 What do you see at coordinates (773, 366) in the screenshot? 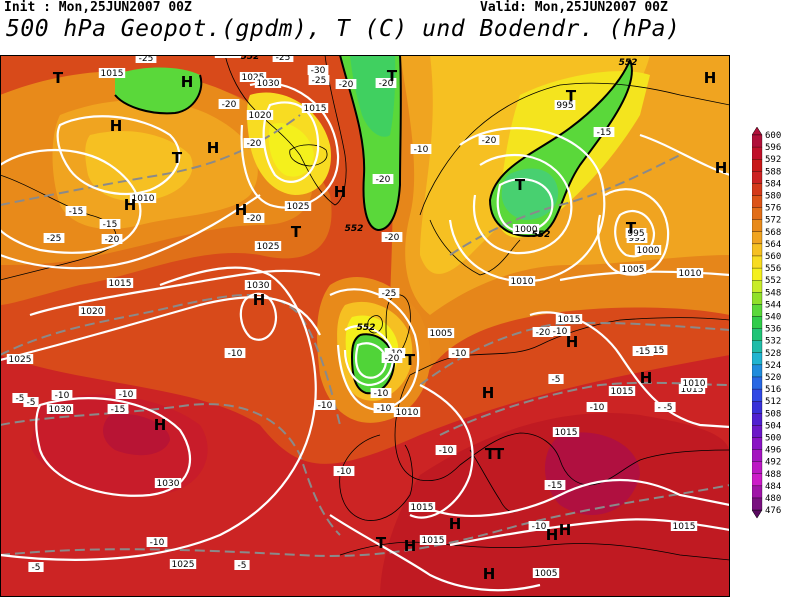
I see `colorbar-label: 524` at bounding box center [773, 366].